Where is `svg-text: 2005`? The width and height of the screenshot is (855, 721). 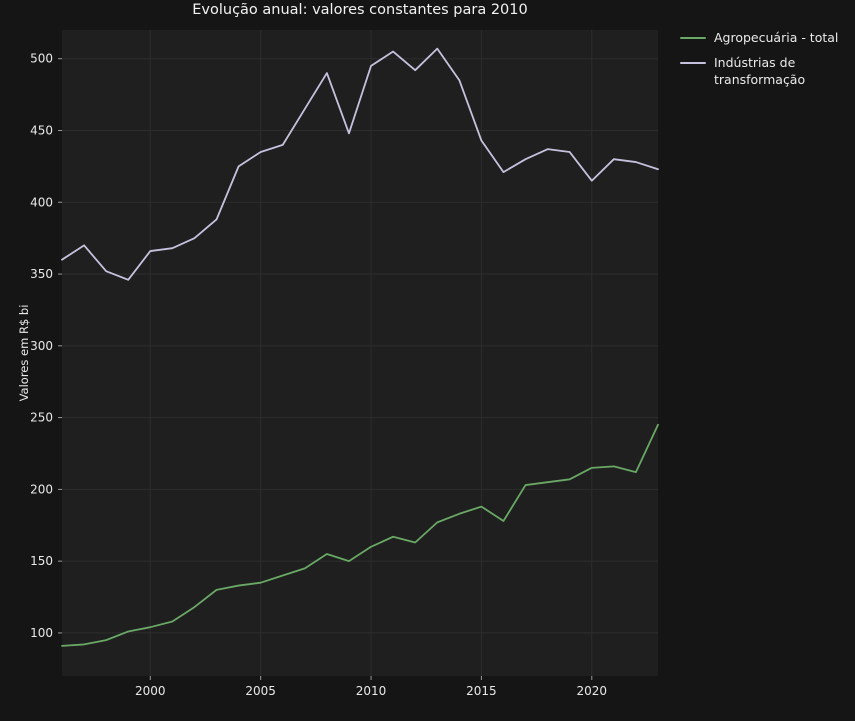
svg-text: 2005 is located at coordinates (260, 691).